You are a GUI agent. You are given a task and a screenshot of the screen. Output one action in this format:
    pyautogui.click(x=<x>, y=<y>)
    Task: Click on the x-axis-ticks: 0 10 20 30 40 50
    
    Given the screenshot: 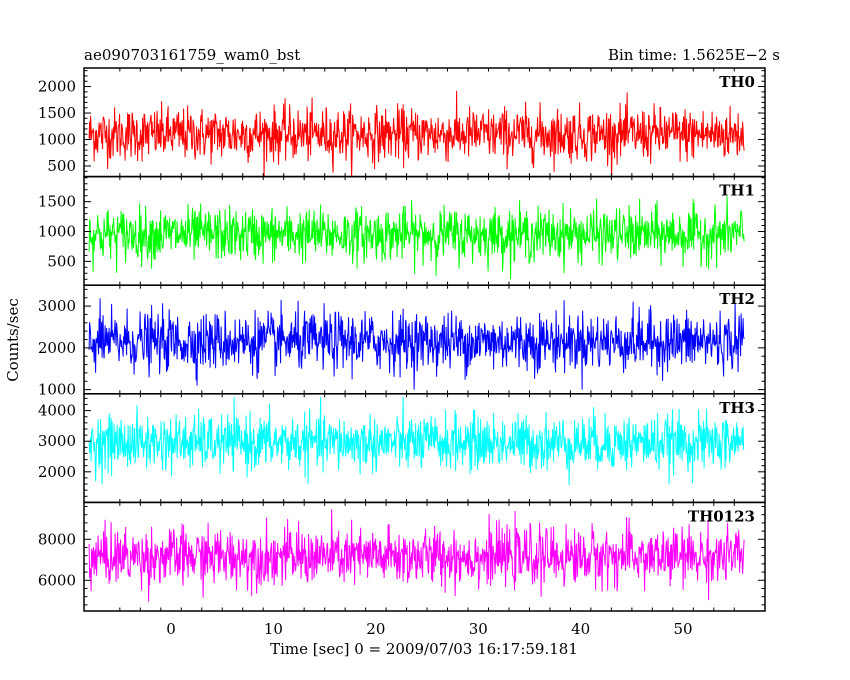 What is the action you would take?
    pyautogui.click(x=429, y=629)
    